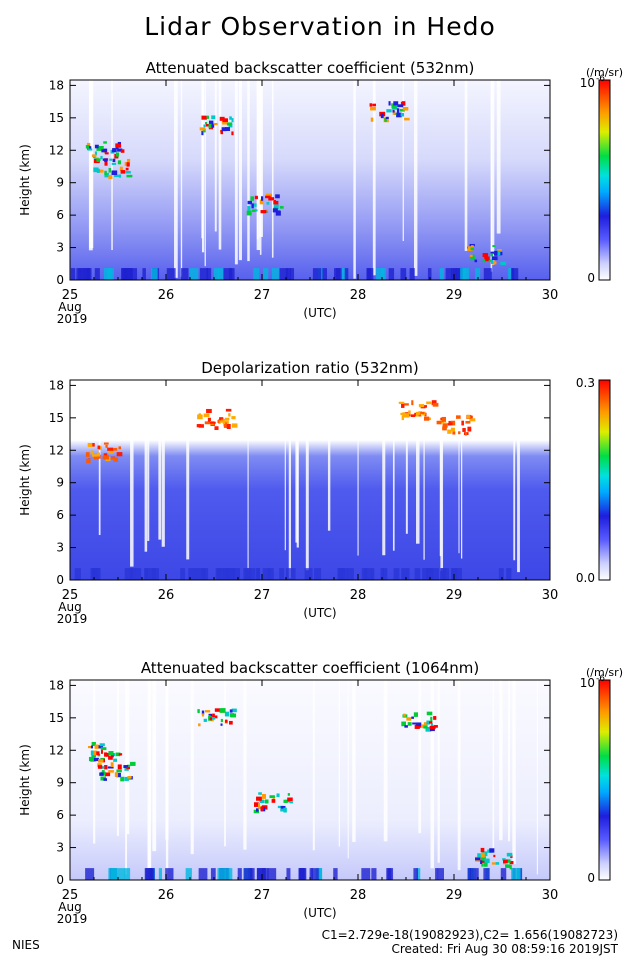 This screenshot has height=960, width=640. What do you see at coordinates (296, 183) in the screenshot?
I see `cloud-features` at bounding box center [296, 183].